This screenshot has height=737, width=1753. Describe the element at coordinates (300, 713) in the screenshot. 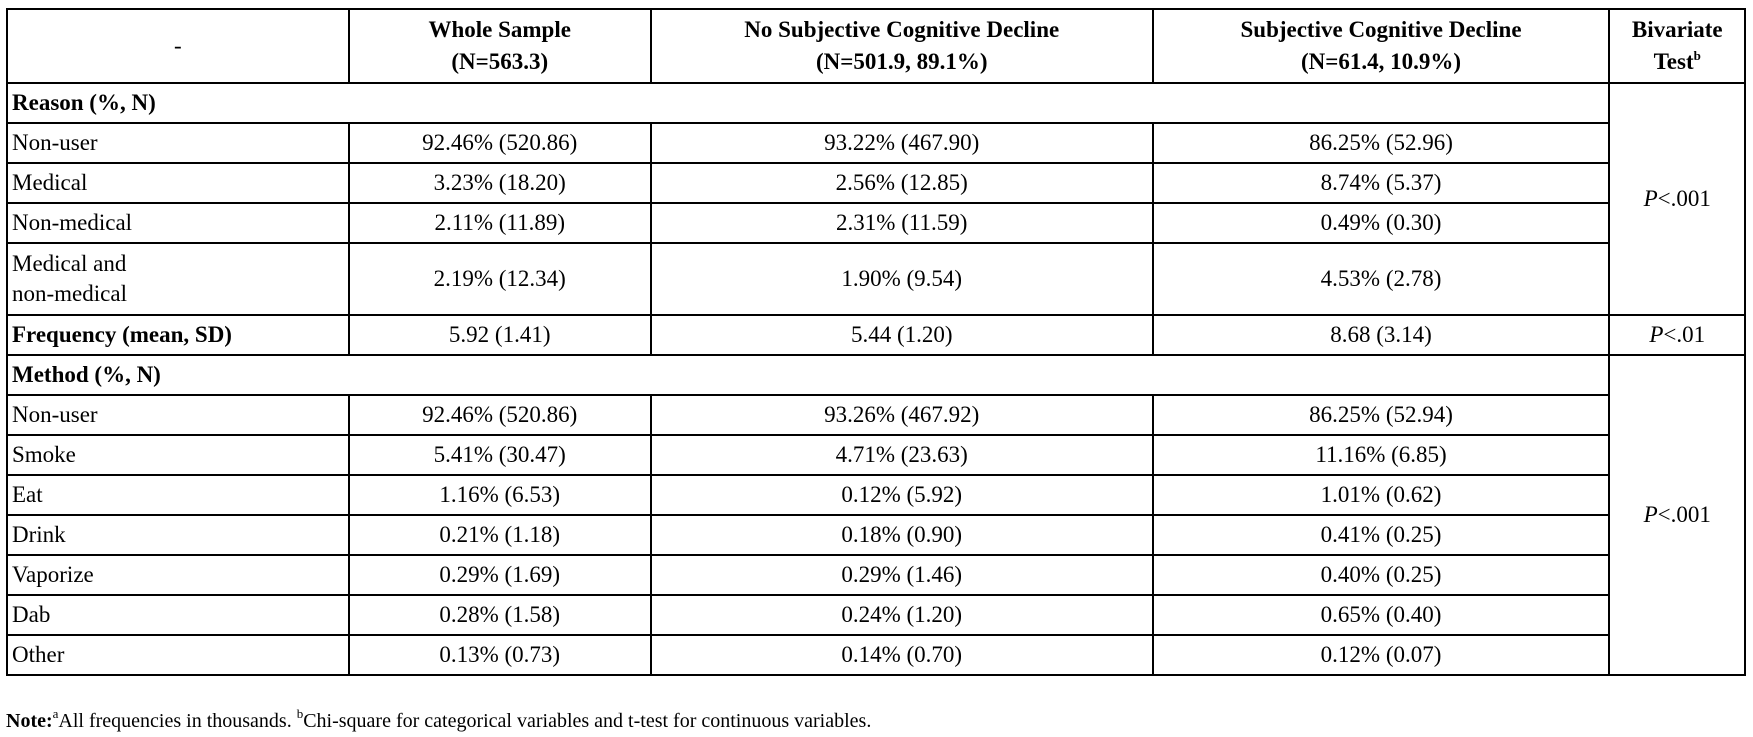

I see `note-sup-b: b` at that location.